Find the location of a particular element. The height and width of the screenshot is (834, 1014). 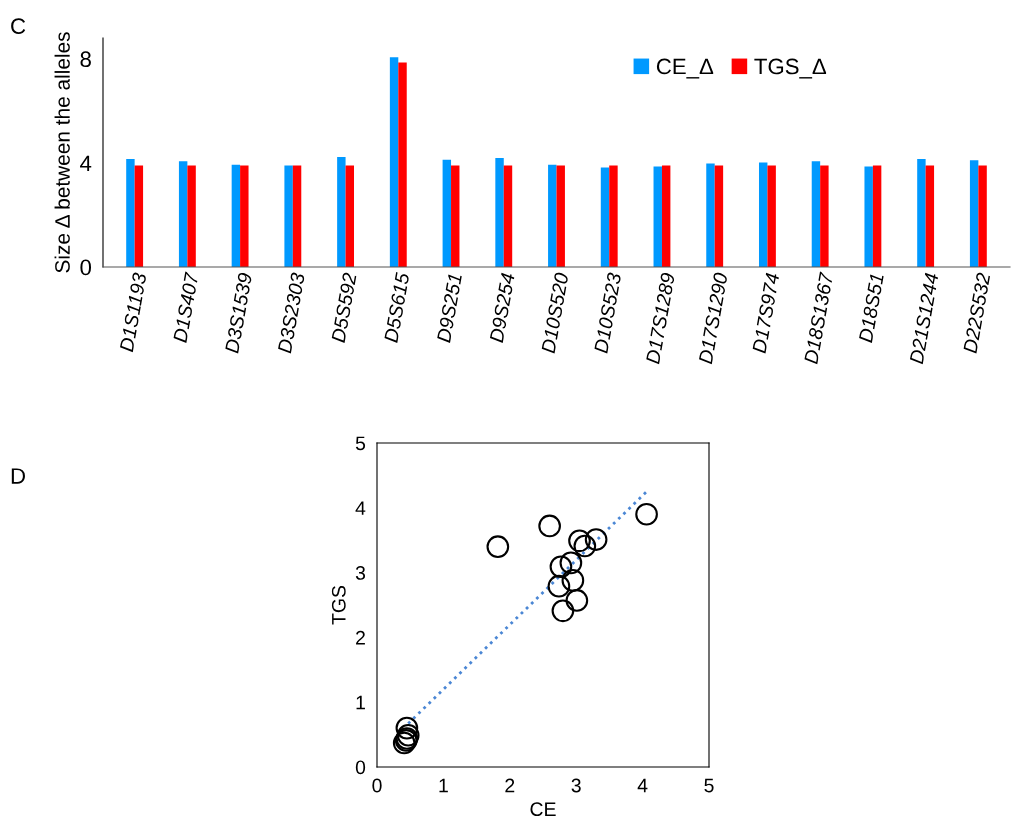

text: D is located at coordinates (18, 476).